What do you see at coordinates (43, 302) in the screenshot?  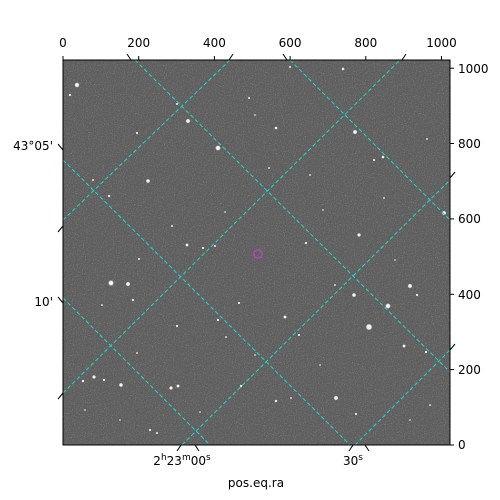 I see `dec-label-10: 10'` at bounding box center [43, 302].